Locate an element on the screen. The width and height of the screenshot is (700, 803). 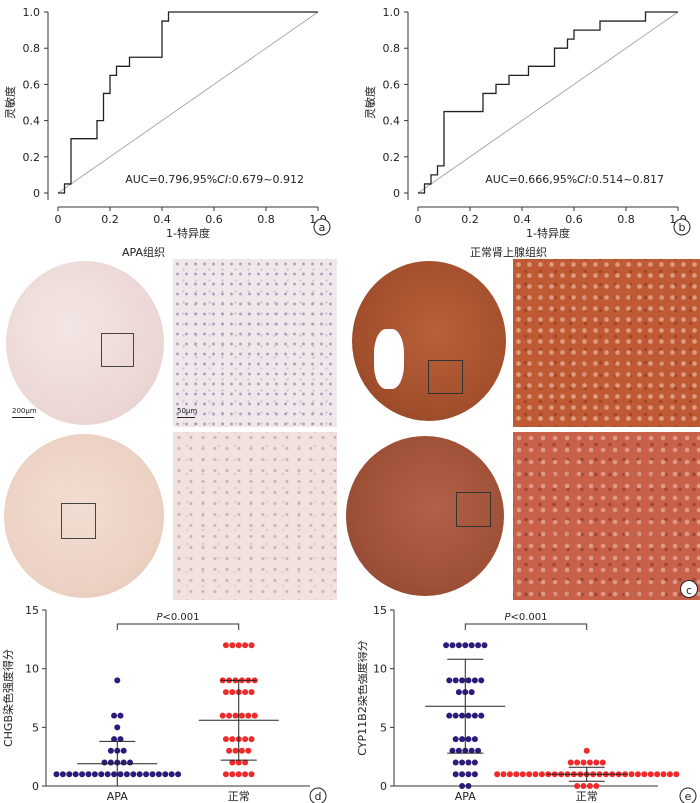
scatter-chart-e: 0 5 10 15 APA 正常 CYP11B2染色强度得分 P<0.001 e is located at coordinates (527, 703).